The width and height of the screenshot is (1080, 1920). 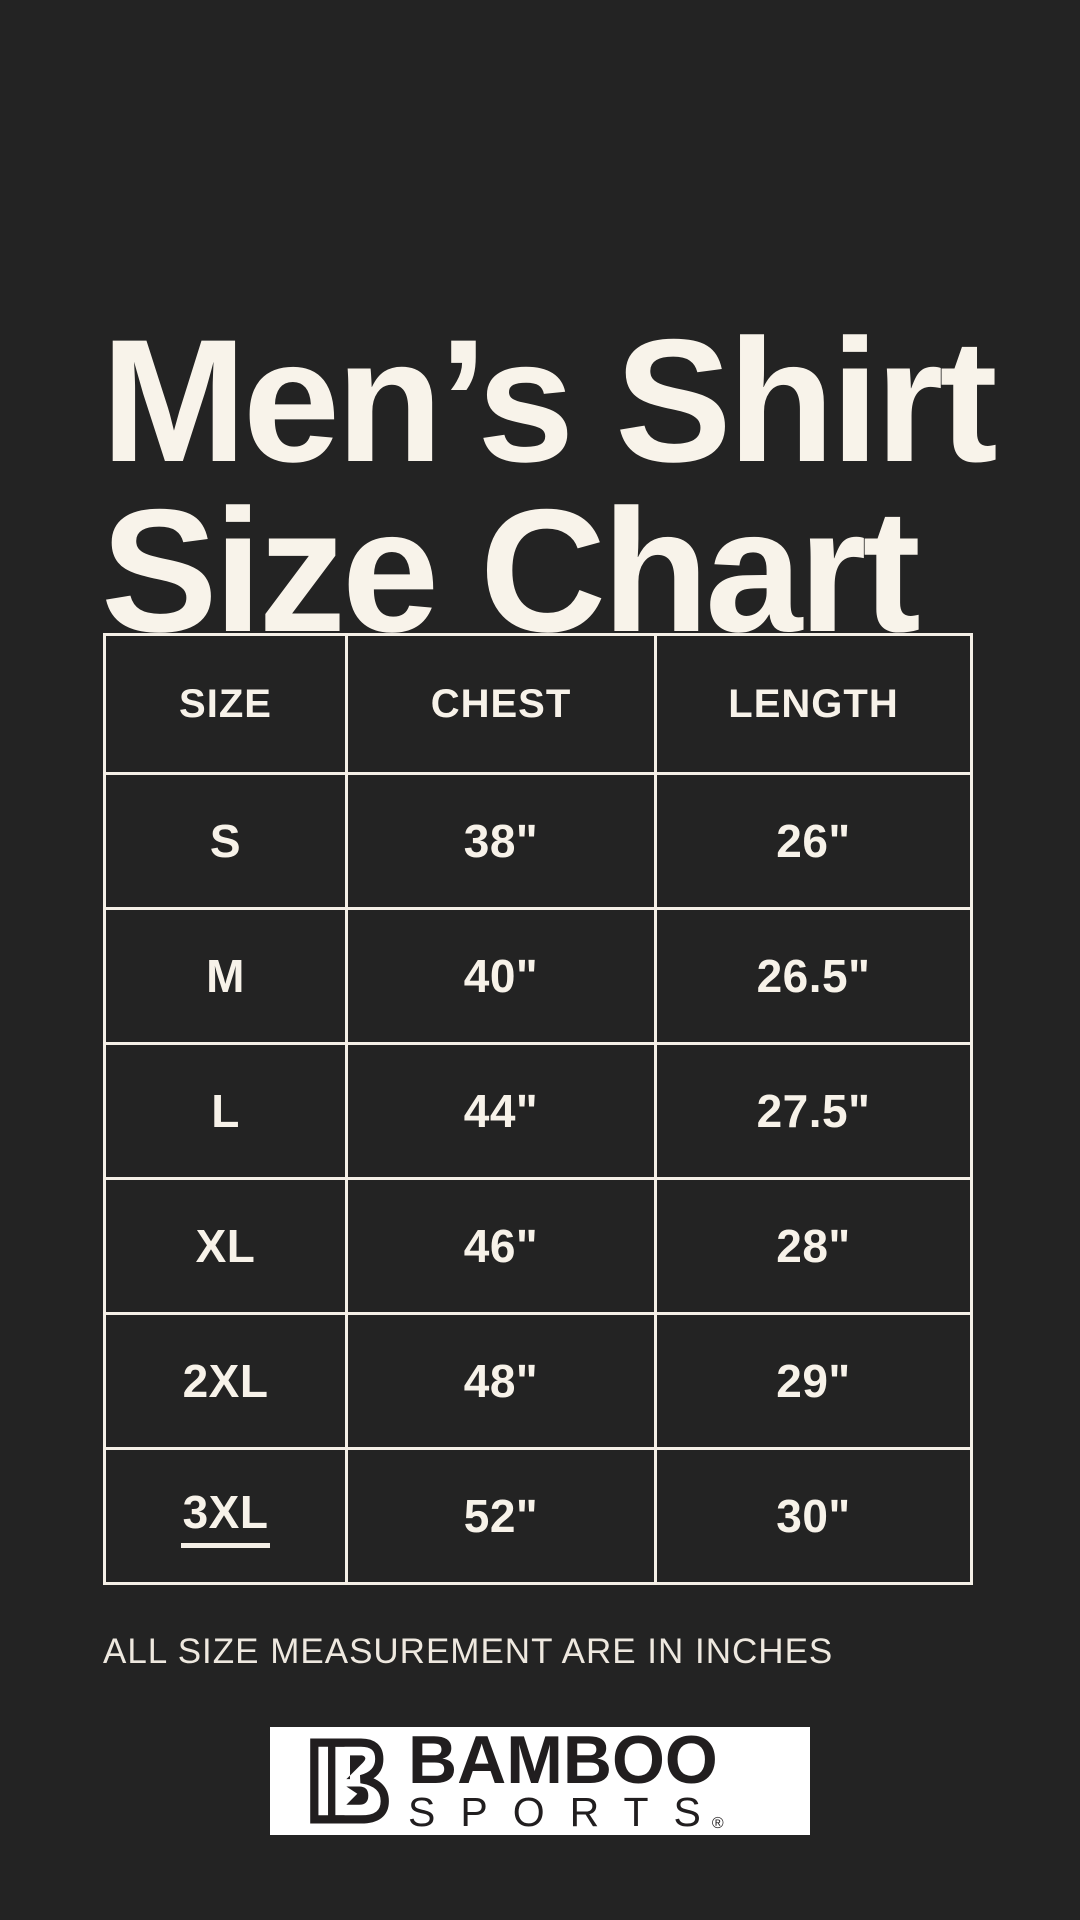 I want to click on cell-size: 3XL, so click(x=225, y=1516).